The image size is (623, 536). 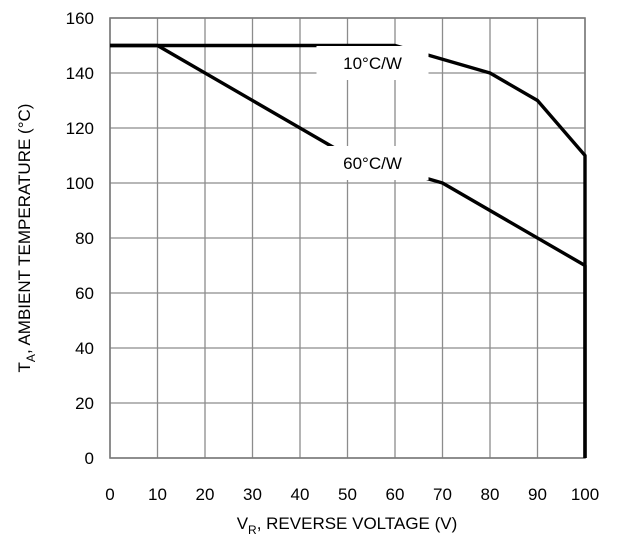 I want to click on y-tick-labels: 0 20 40 60 80 100 120 140 160, so click(x=80, y=238).